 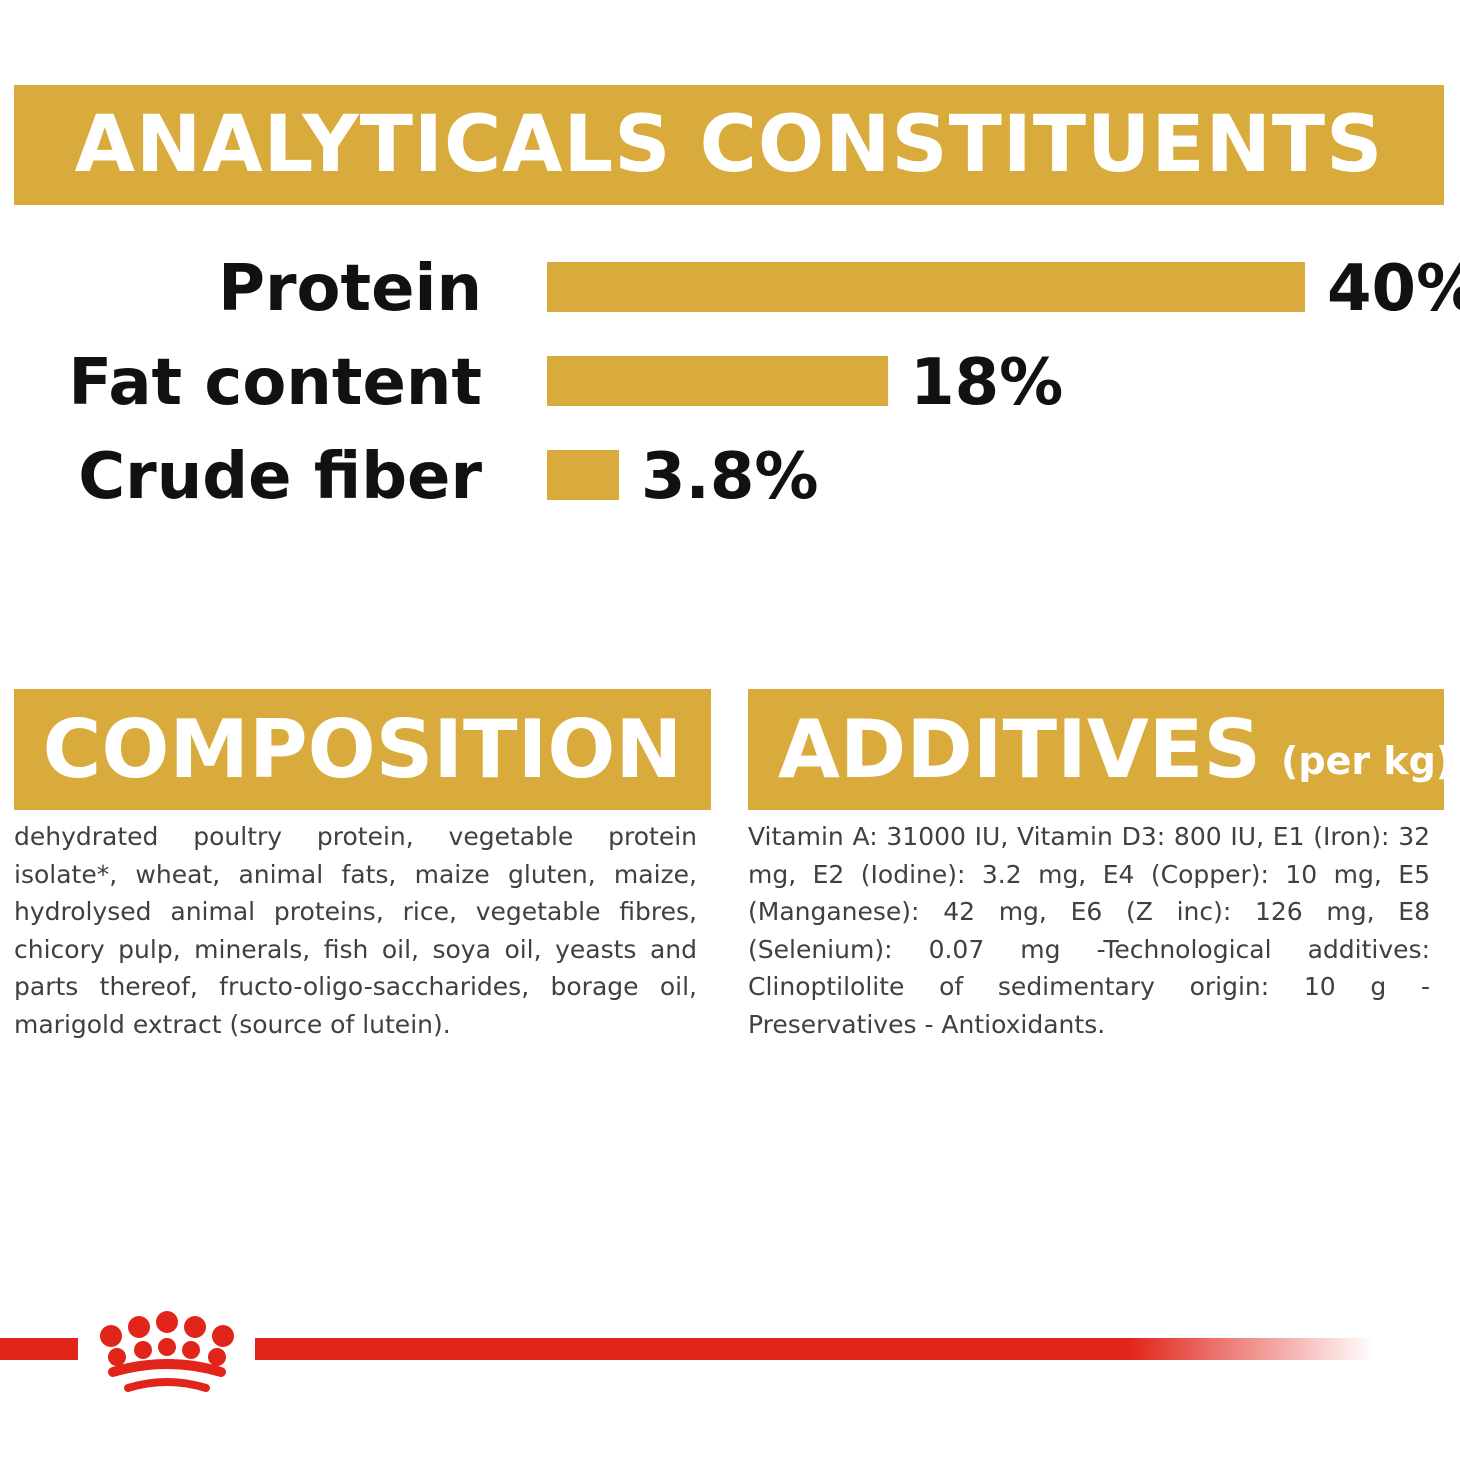 I want to click on analytical-constituents-title: ANALYTICALS CONSTITUENTS, so click(x=729, y=145).